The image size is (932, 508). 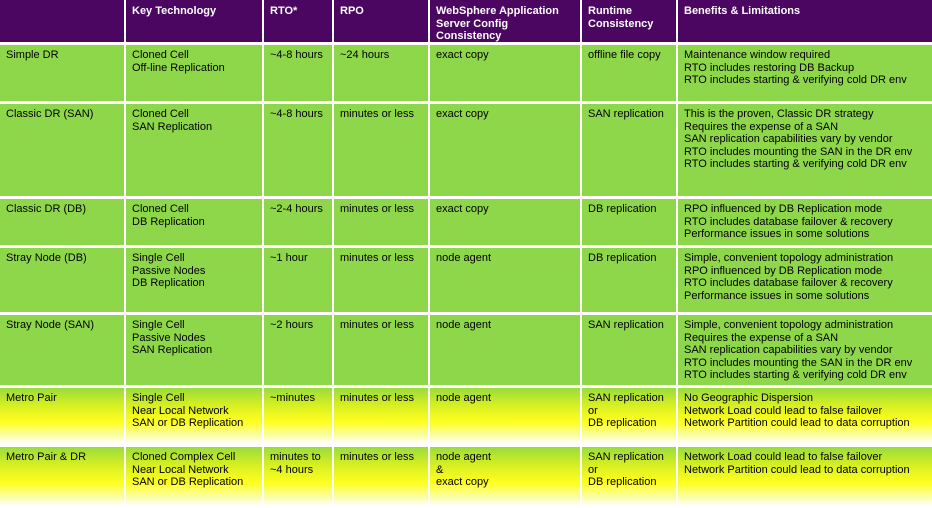 What do you see at coordinates (299, 476) in the screenshot?
I see `rto-cell: minutes to ~4 hours` at bounding box center [299, 476].